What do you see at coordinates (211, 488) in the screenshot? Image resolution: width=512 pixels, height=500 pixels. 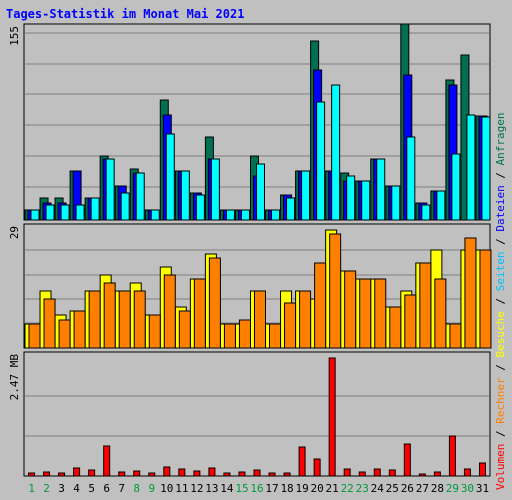 I see `x-tick-label: 13` at bounding box center [211, 488].